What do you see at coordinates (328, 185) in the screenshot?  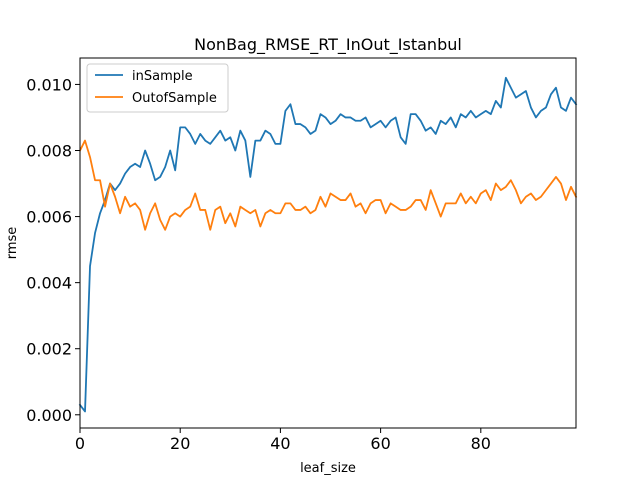 I see `series-line-outofsample` at bounding box center [328, 185].